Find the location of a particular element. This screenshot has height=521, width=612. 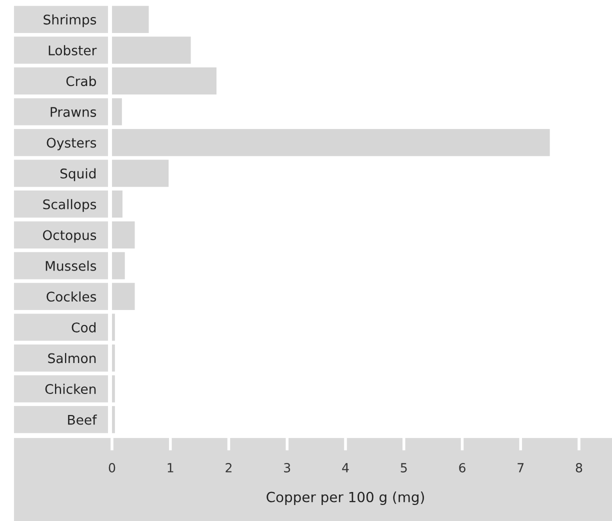

x-tick-label: 6 is located at coordinates (462, 467).